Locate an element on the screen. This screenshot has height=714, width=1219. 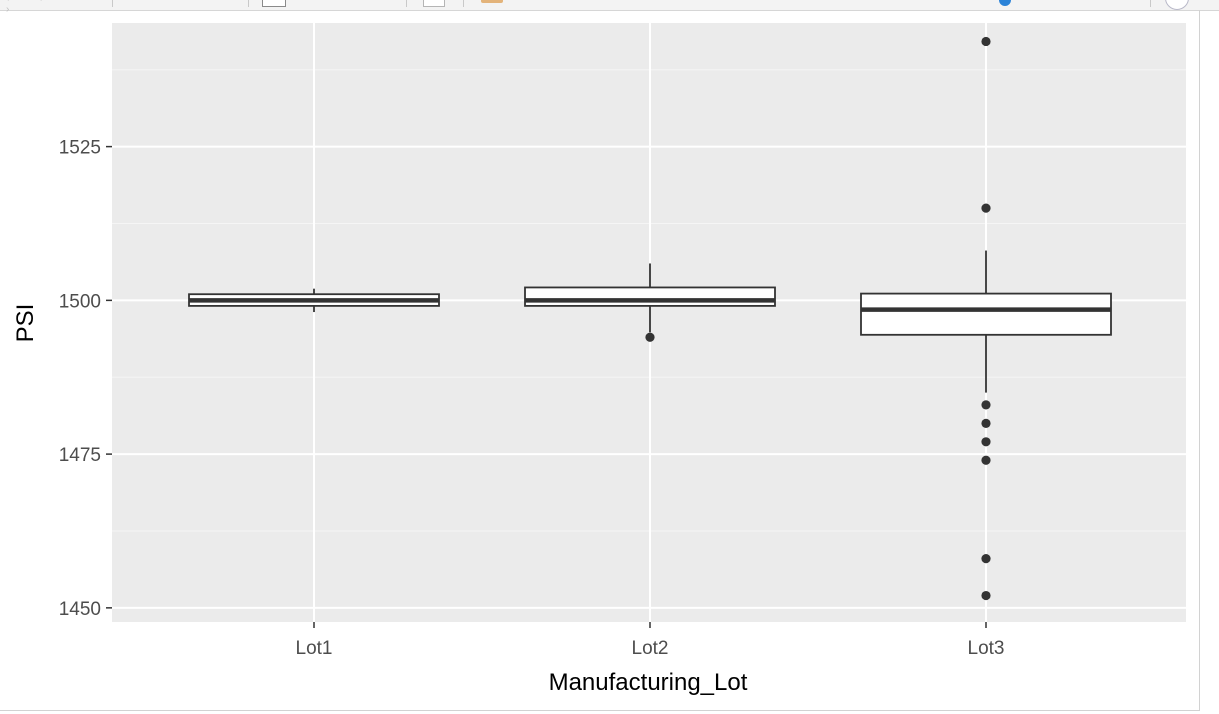
page-icon is located at coordinates (434, 3).